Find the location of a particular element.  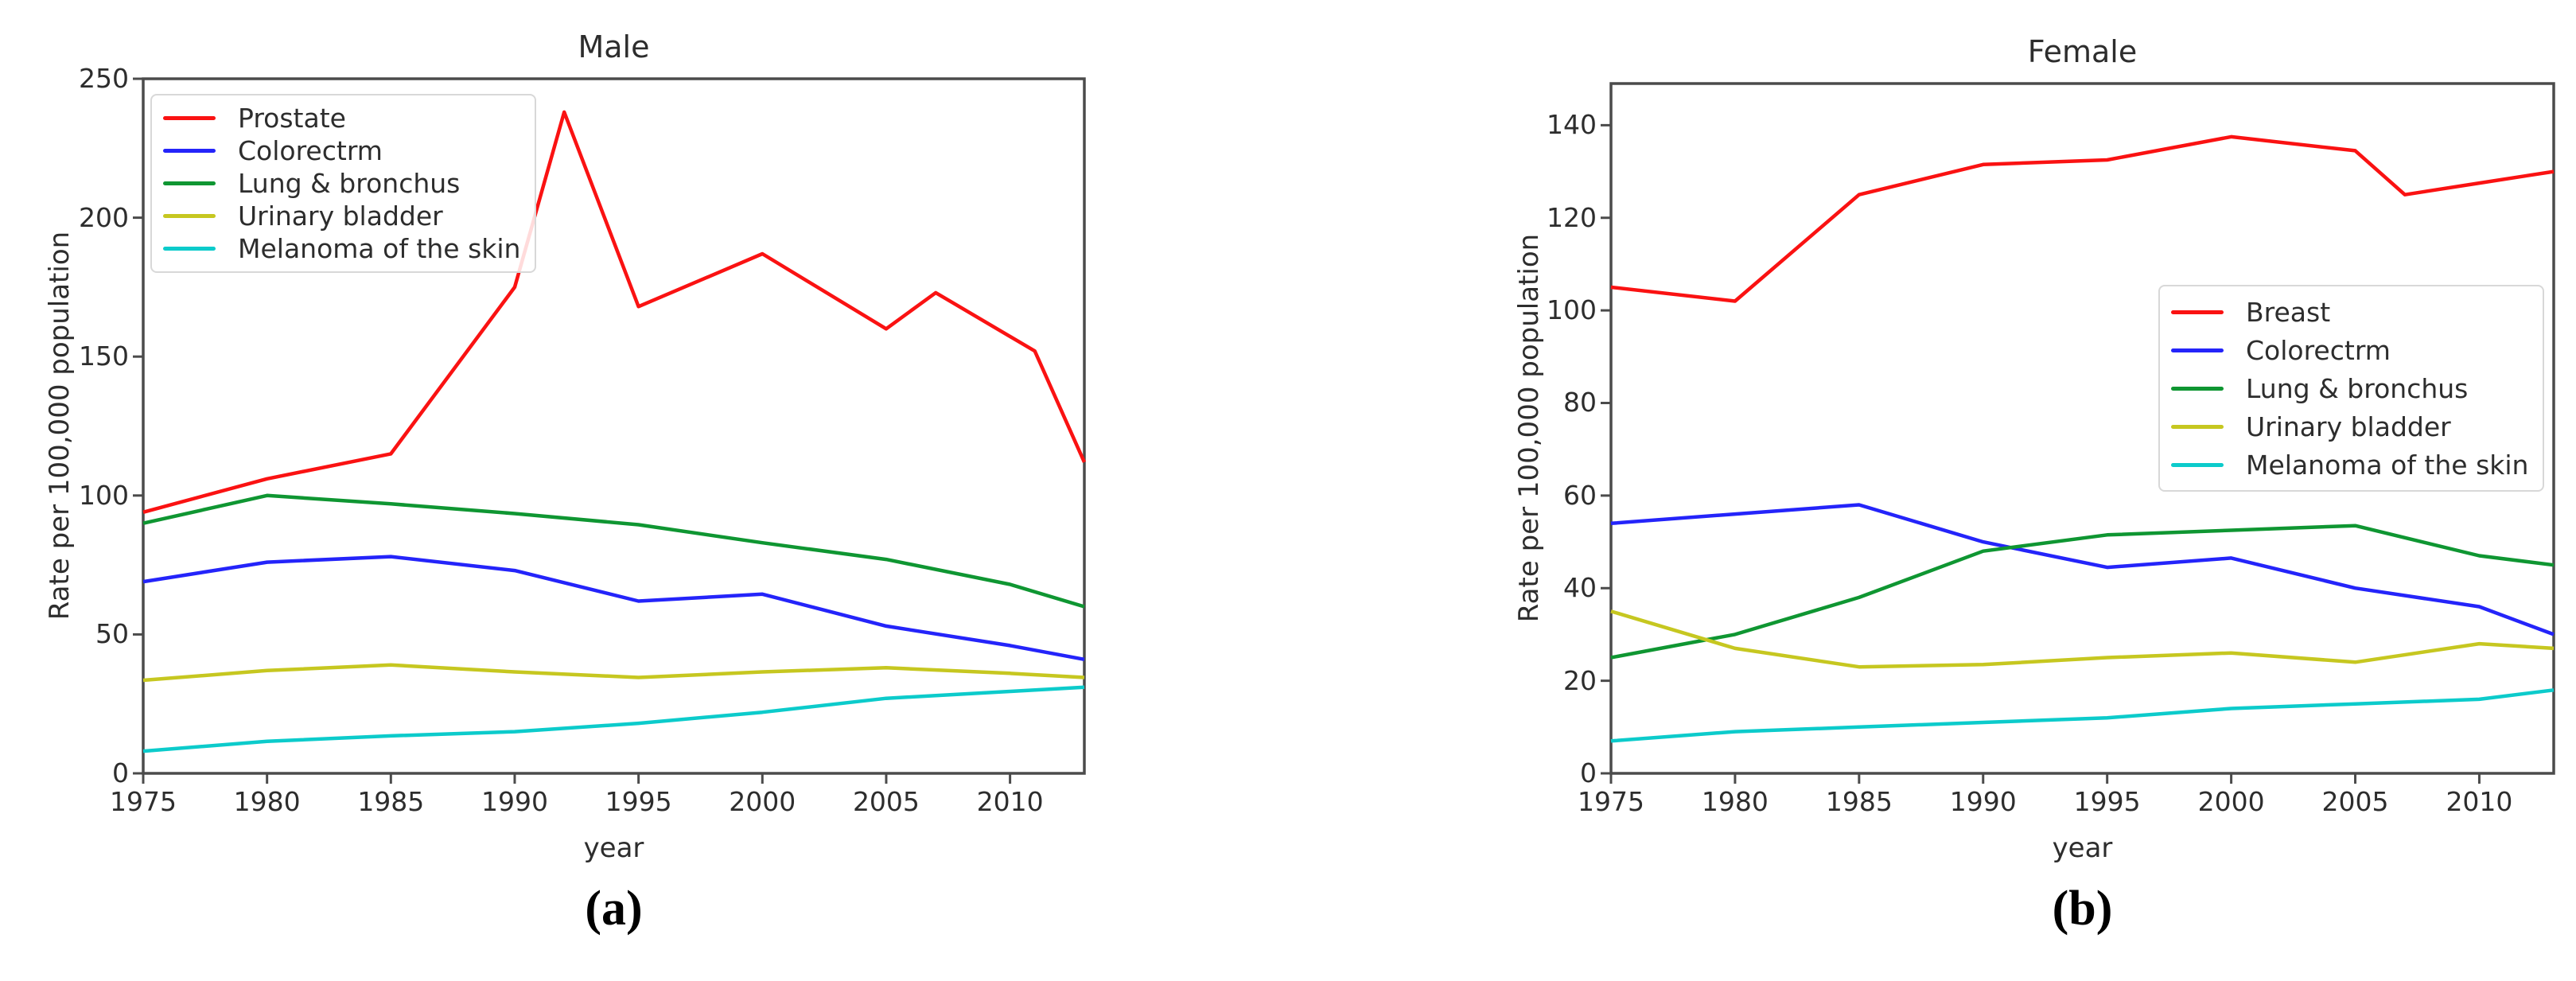

legend-item-label: Prostate is located at coordinates (292, 119).